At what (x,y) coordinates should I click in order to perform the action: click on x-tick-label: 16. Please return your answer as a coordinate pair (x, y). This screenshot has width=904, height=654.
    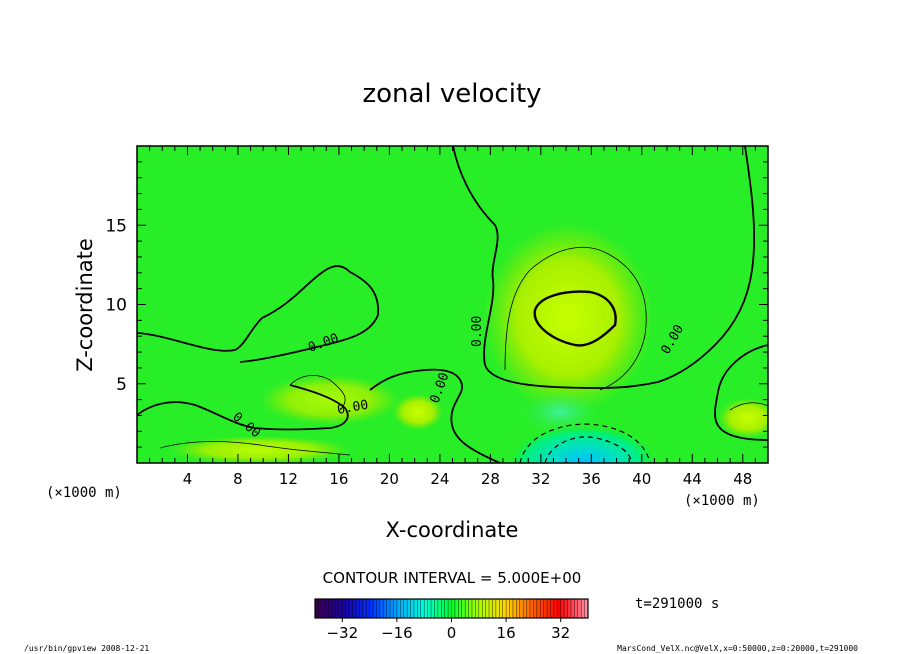
    Looking at the image, I should click on (338, 479).